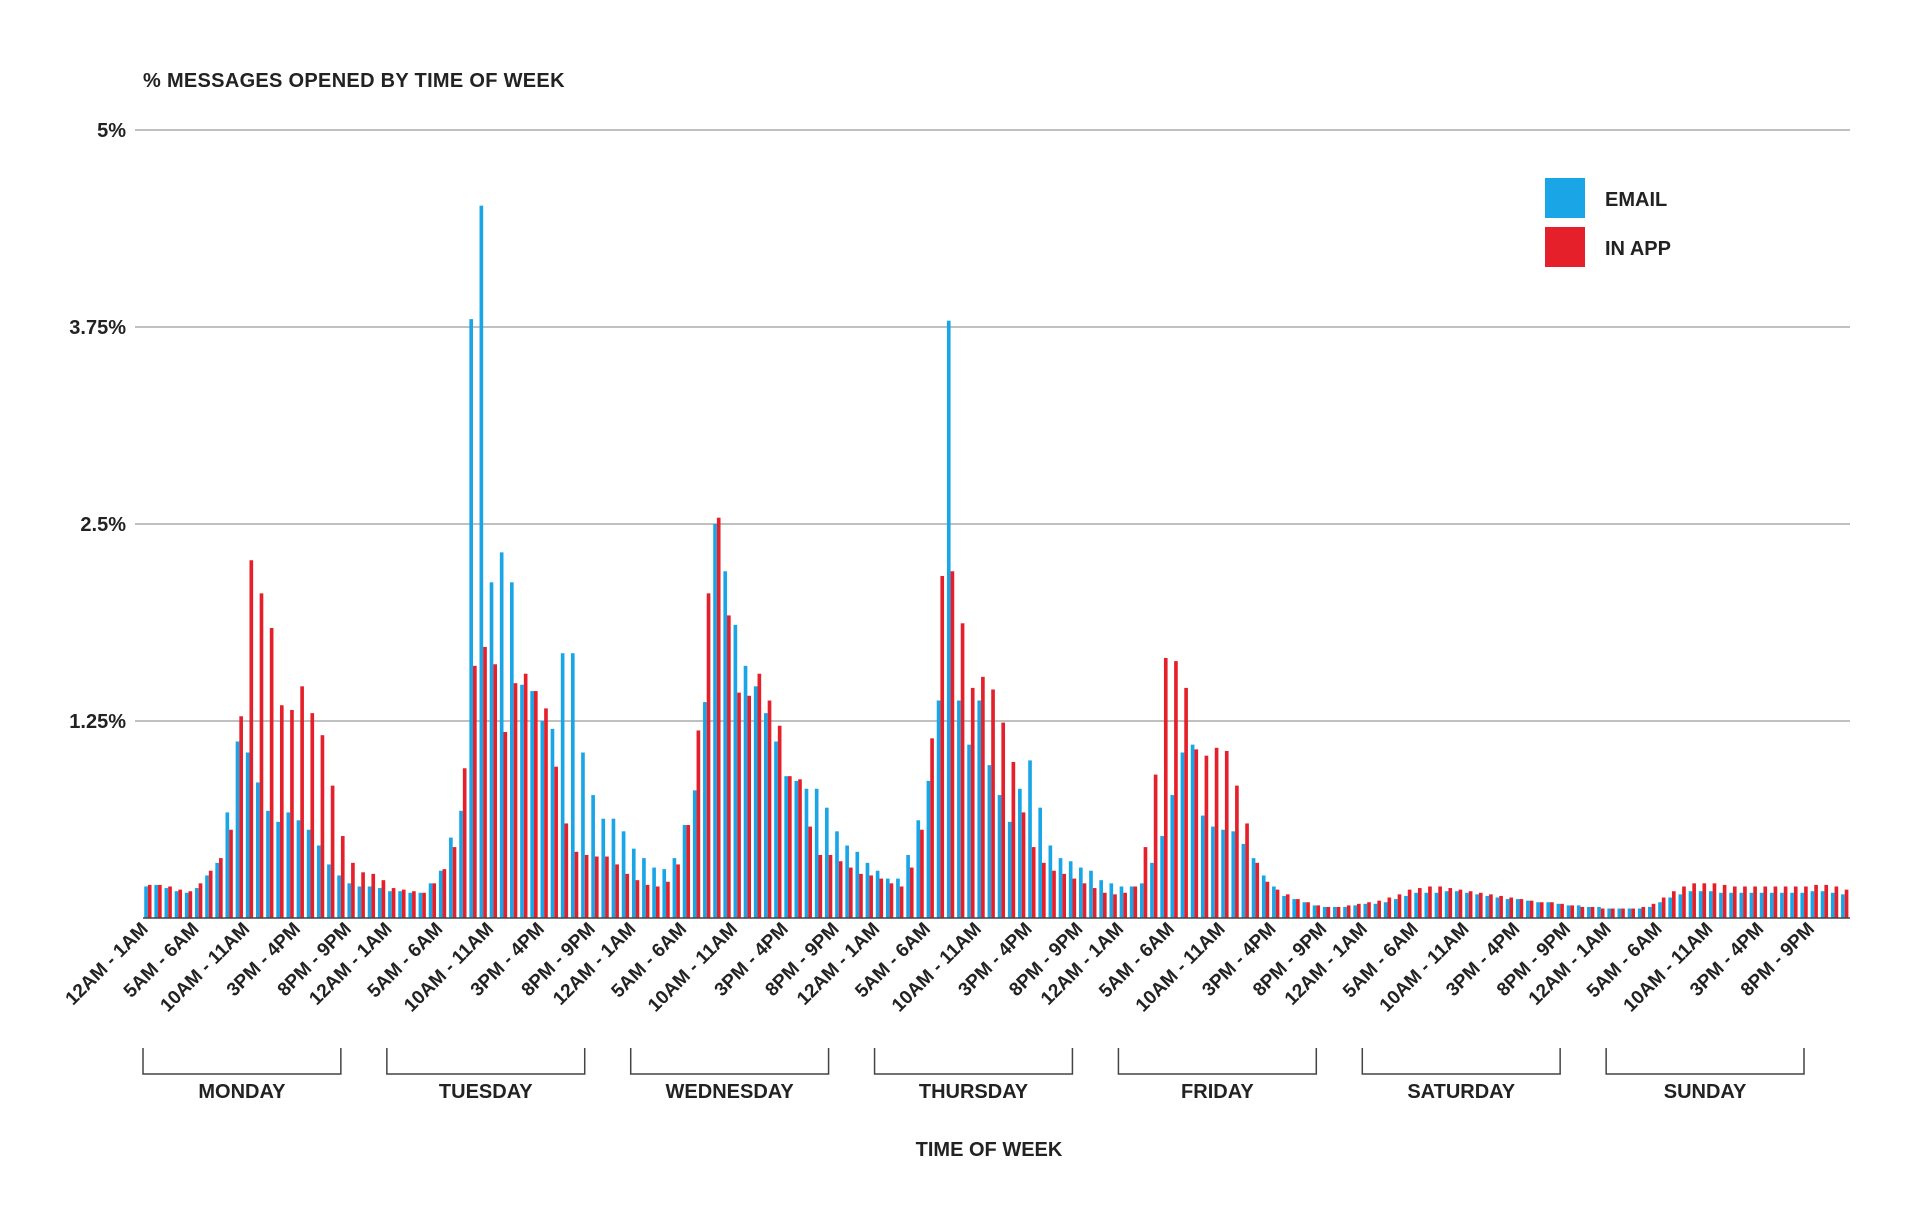  I want to click on x-axis-title: TIME OF WEEK, so click(989, 1150).